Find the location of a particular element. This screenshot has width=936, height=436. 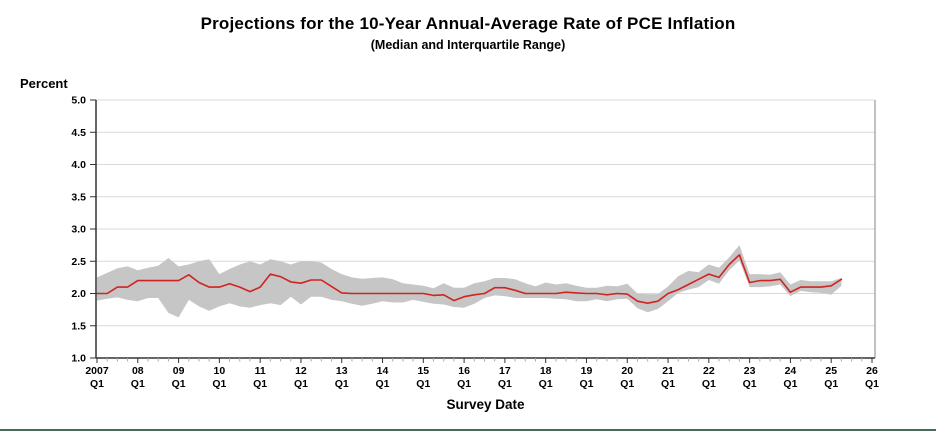

x-tick-year-label: 18 is located at coordinates (546, 371).